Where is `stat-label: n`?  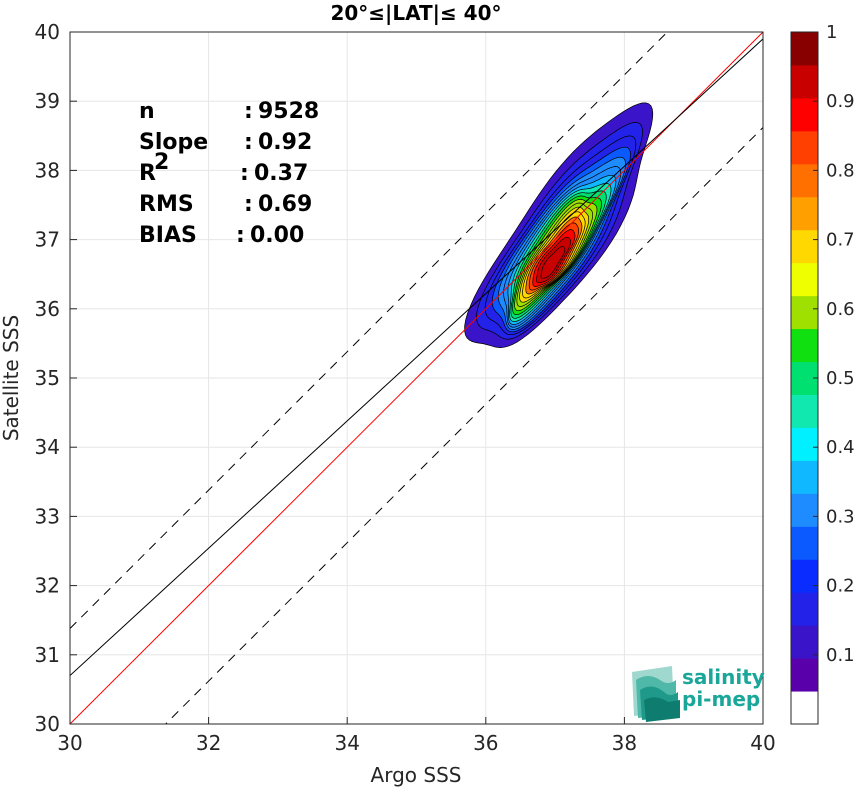
stat-label: n is located at coordinates (147, 111).